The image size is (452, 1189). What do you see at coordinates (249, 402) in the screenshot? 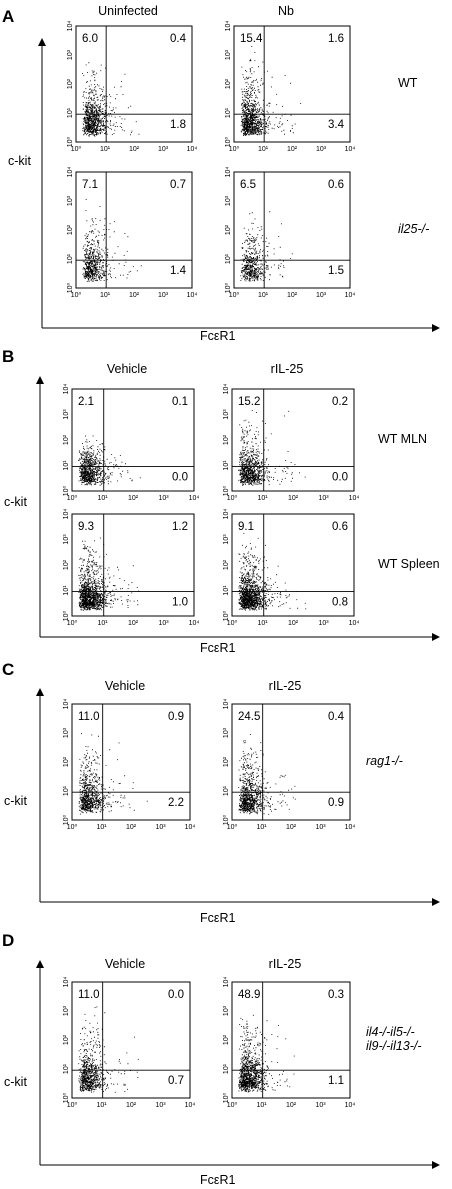
I see `quadrant-upper-left: 15.2` at bounding box center [249, 402].